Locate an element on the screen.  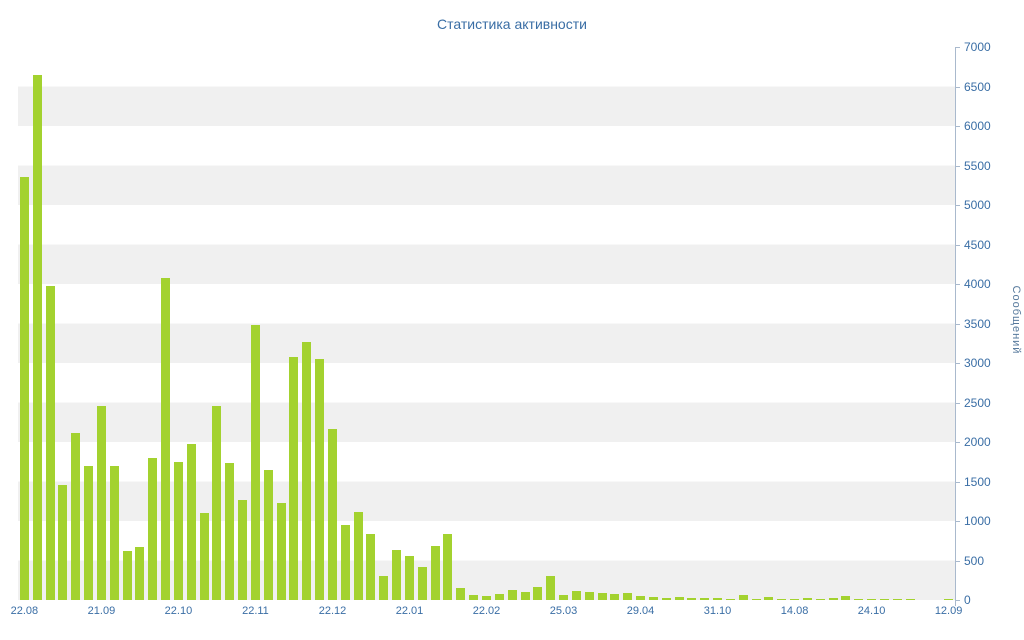
y-axis-label: 1000 is located at coordinates (977, 521).